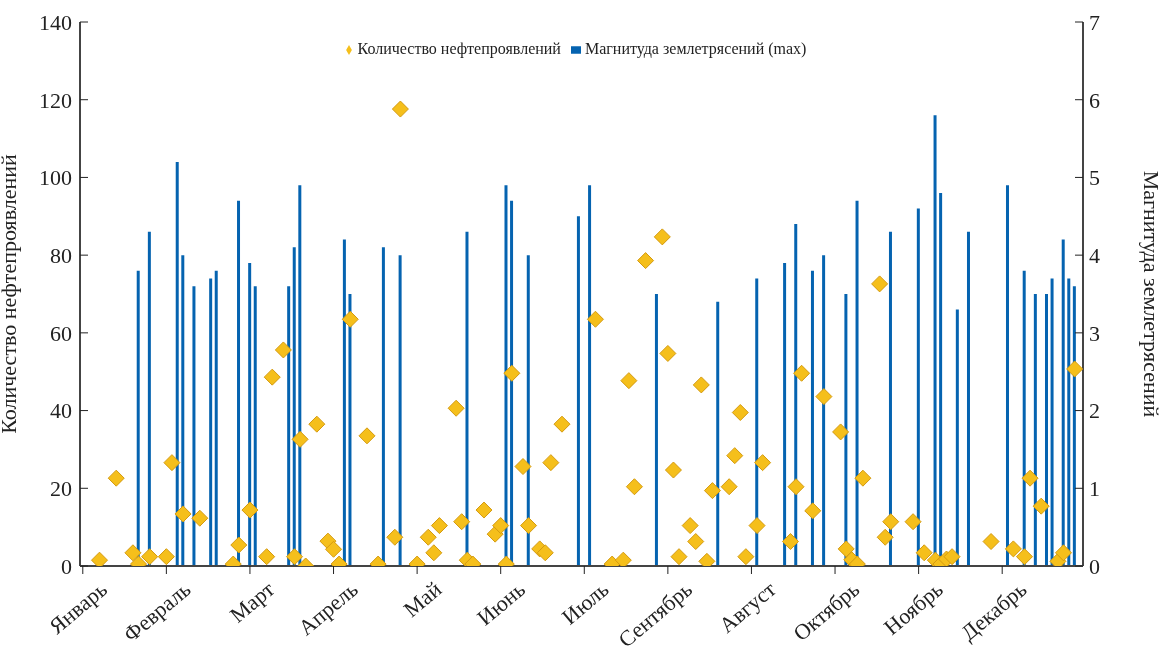  I want to click on y2-tick-label: 1, so click(1094, 489).